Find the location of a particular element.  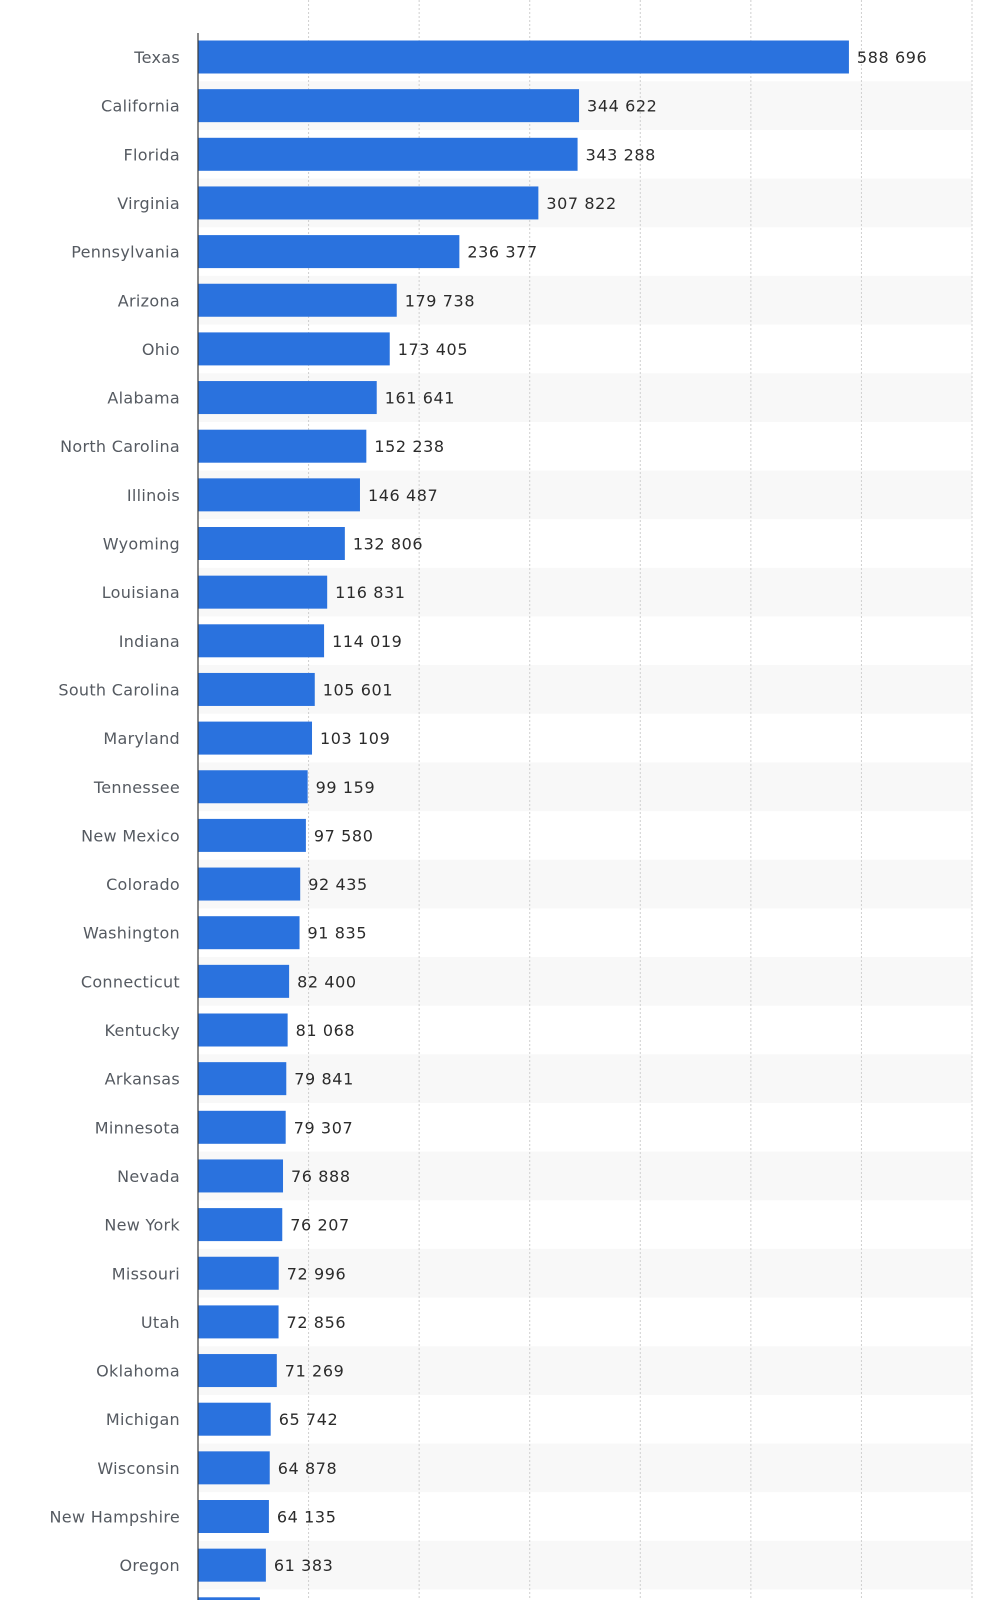

value-label-louisiana: 116 831 is located at coordinates (370, 592).